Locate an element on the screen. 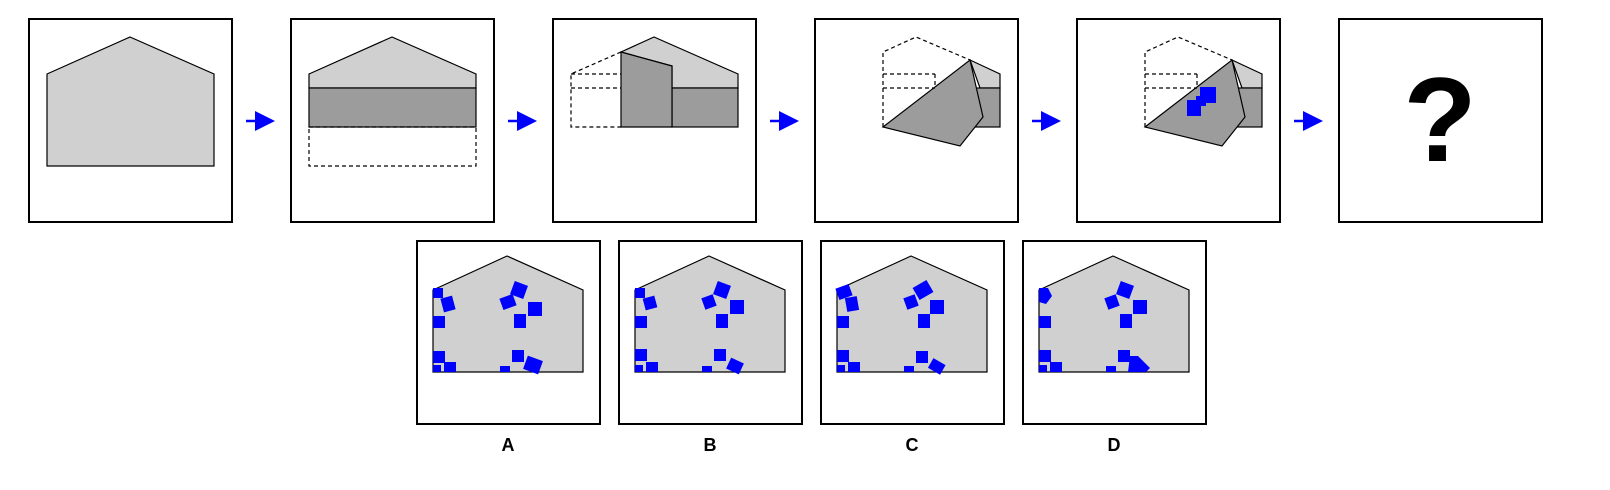 The width and height of the screenshot is (1610, 490). paper-shape is located at coordinates (130, 101).